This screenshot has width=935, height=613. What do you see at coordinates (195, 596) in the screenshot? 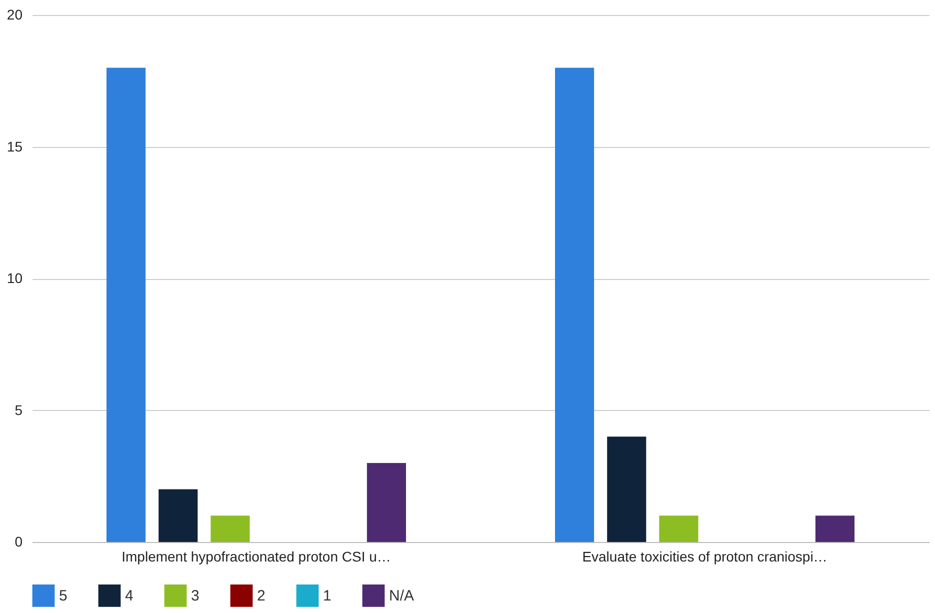
I see `legend-label: 3` at bounding box center [195, 596].